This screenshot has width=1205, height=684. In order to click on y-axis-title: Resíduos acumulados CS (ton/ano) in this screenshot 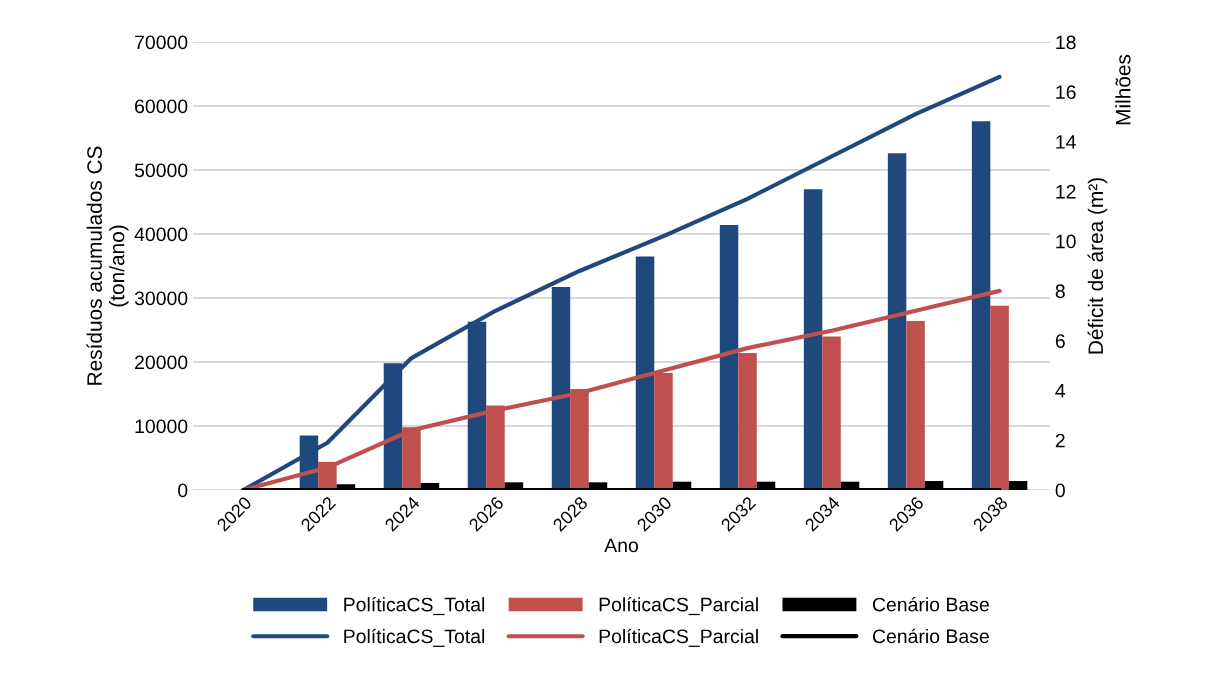, I will do `click(107, 265)`.